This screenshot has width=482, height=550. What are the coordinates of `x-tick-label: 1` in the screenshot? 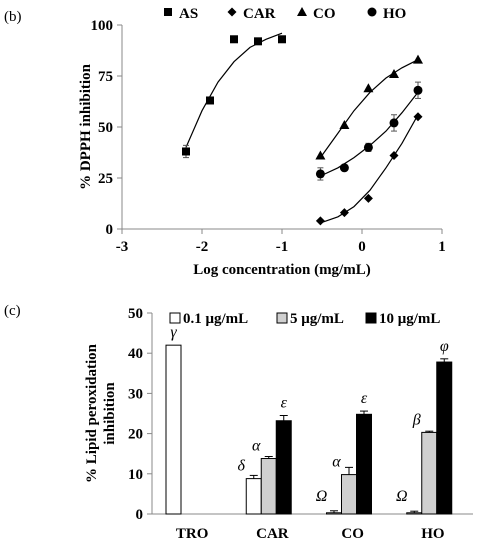 It's located at (442, 247).